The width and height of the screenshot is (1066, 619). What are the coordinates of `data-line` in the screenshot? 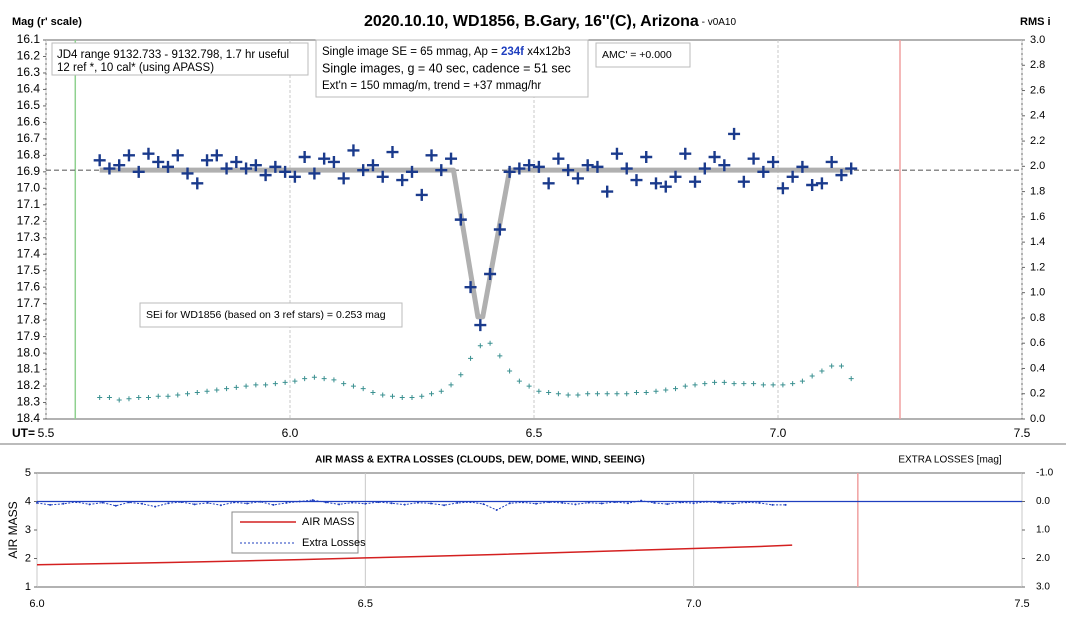 It's located at (414, 555).